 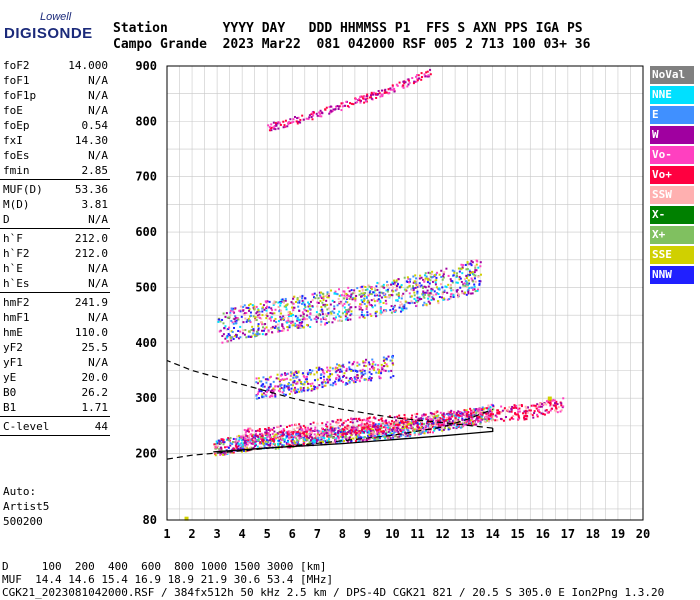 I want to click on y-tick-label: 300, so click(x=146, y=398).